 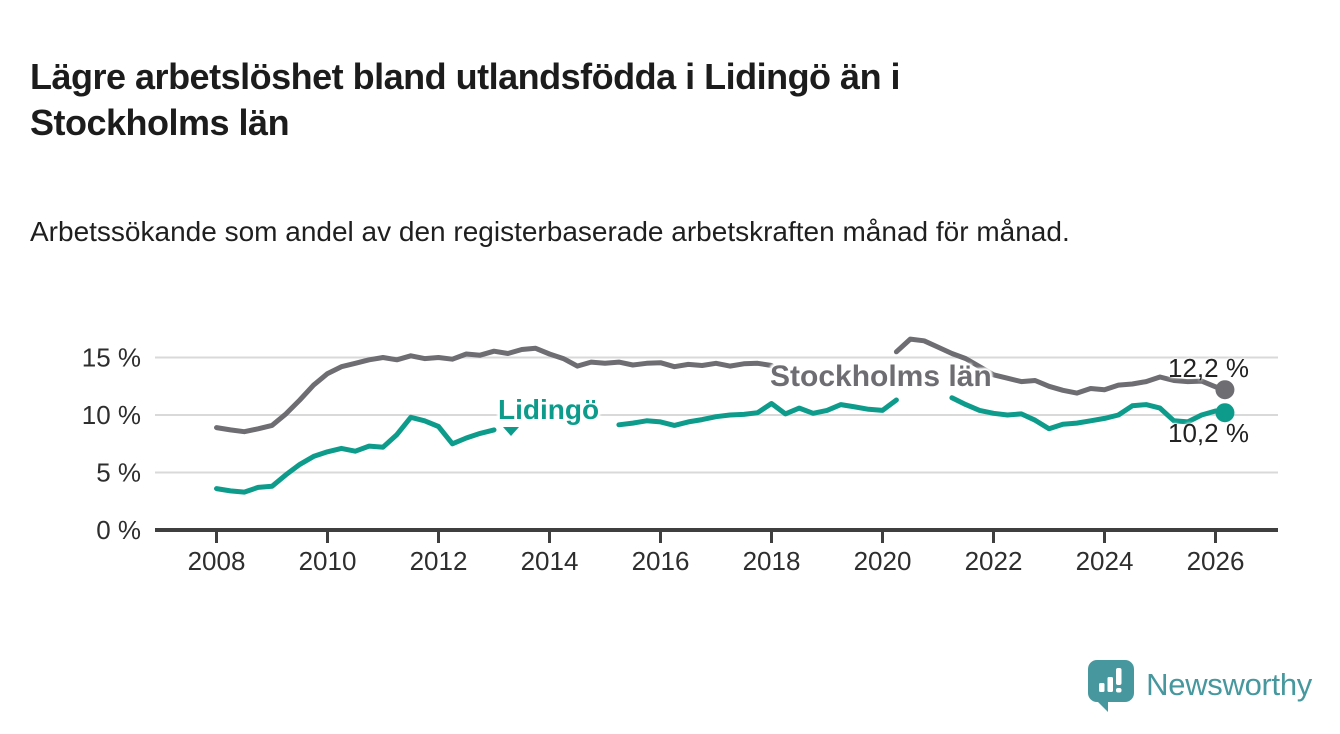 What do you see at coordinates (118, 530) in the screenshot?
I see `y-axis-label: 0 %` at bounding box center [118, 530].